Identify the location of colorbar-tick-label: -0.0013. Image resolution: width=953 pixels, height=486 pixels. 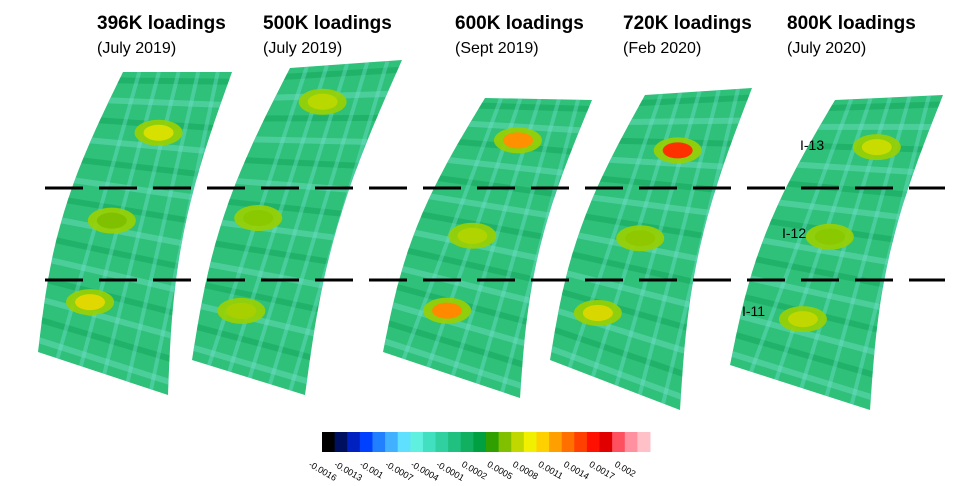
(348, 471).